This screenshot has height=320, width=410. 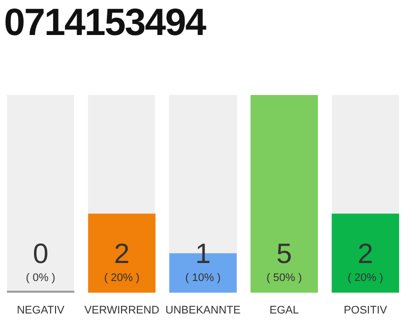 I want to click on x-tick-label: NEGATIV, so click(x=40, y=310).